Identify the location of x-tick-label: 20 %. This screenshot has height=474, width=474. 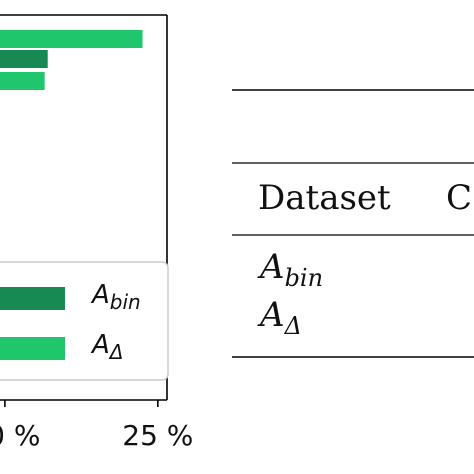
(20, 435).